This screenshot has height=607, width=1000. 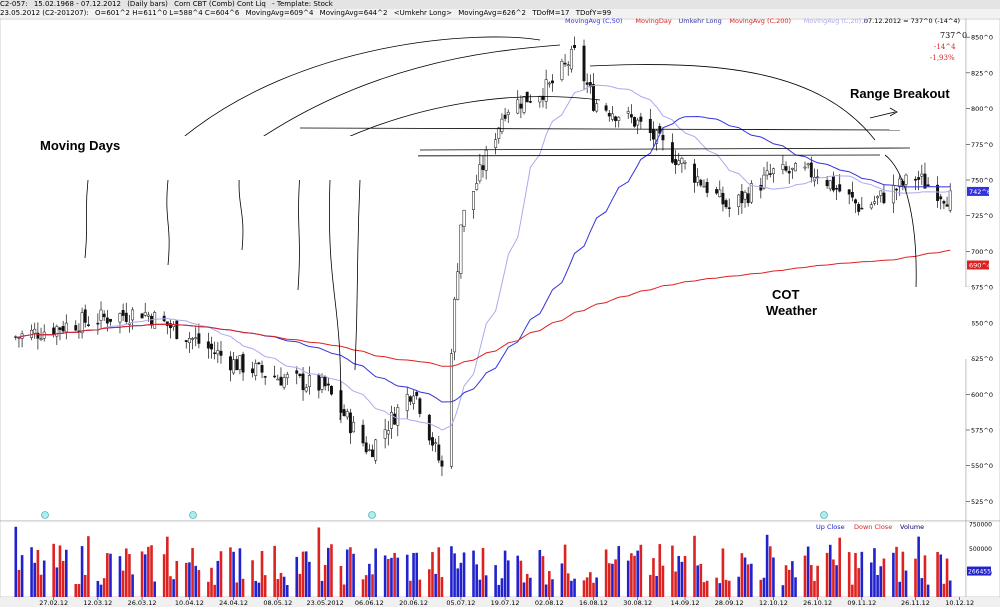 What do you see at coordinates (912, 527) in the screenshot?
I see `volume-legend-entry: Volume` at bounding box center [912, 527].